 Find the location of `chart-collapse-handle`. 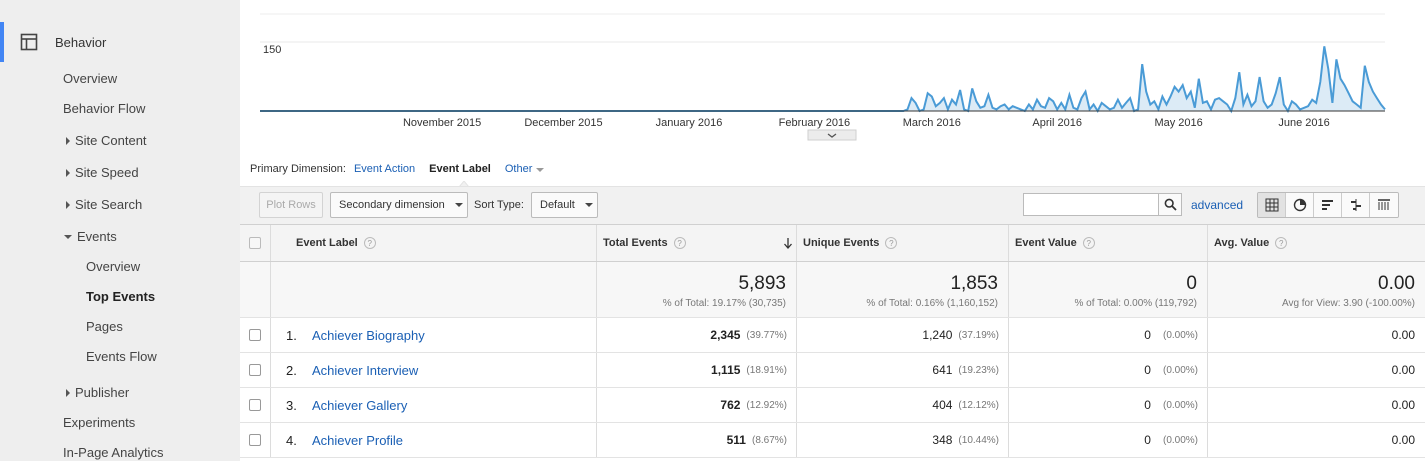

chart-collapse-handle is located at coordinates (832, 135).